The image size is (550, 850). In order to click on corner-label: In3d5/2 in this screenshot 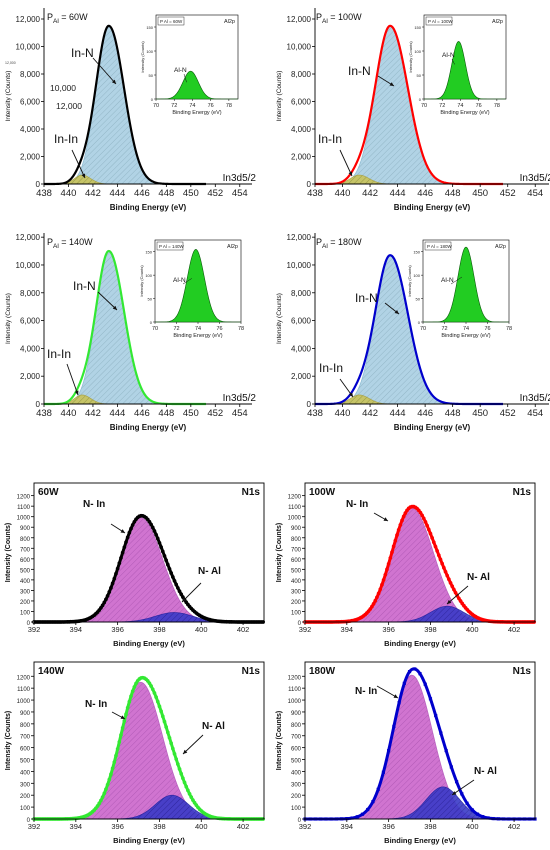, I will do `click(240, 178)`.